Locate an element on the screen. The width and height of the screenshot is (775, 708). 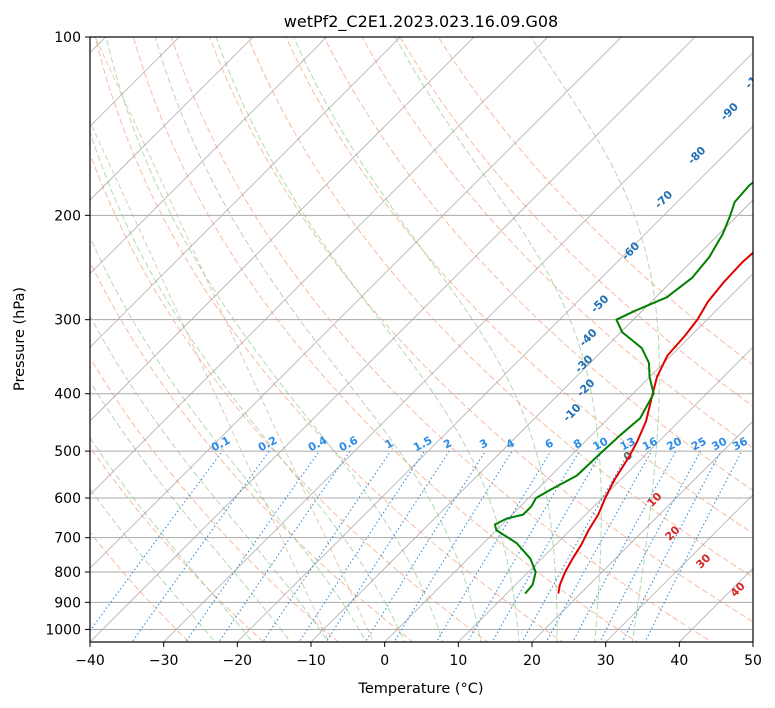
y-axis-label: Pressure (hPa) is located at coordinates (20, 339).